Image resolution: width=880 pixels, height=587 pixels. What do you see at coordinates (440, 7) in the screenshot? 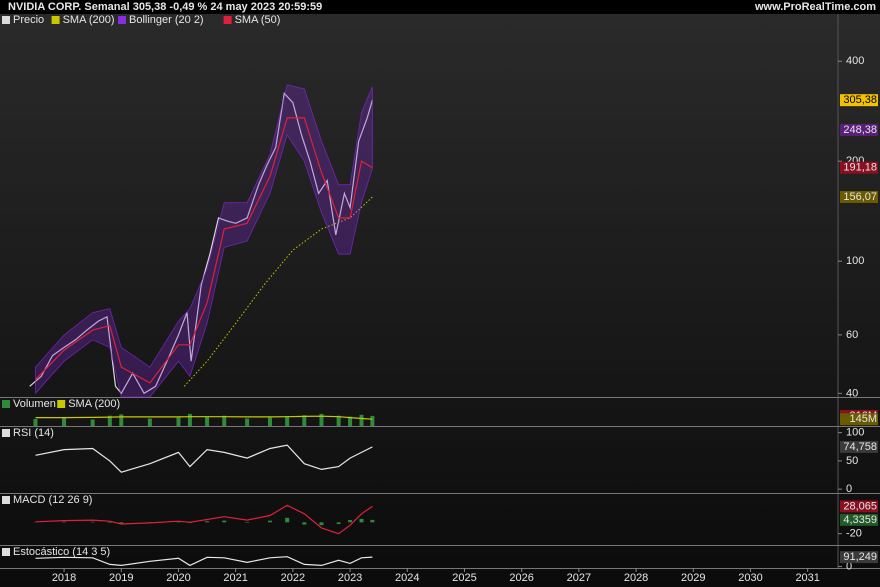
I see `title-bar` at bounding box center [440, 7].